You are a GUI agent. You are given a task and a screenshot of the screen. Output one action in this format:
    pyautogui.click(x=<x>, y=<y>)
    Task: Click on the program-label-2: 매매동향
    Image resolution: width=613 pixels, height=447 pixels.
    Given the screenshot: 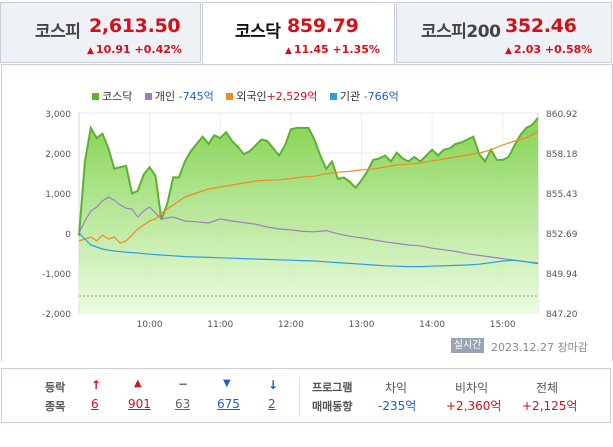 What is the action you would take?
    pyautogui.click(x=332, y=406)
    